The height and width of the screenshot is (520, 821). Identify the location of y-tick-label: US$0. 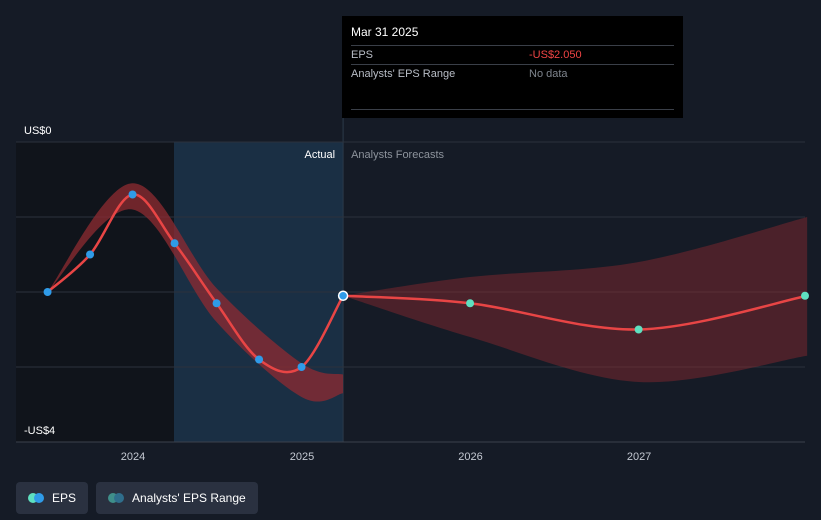
(38, 131).